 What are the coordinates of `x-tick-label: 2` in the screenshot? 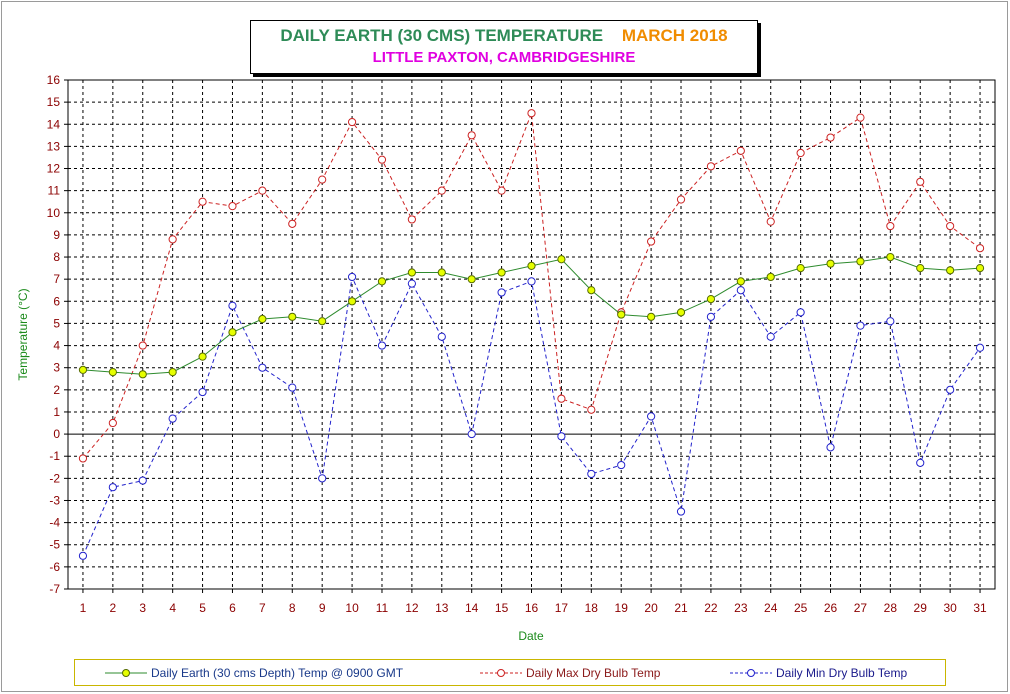 It's located at (113, 608).